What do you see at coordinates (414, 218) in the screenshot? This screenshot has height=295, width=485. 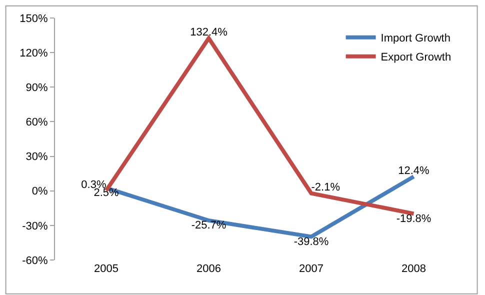 I see `data-label: -19.8%` at bounding box center [414, 218].